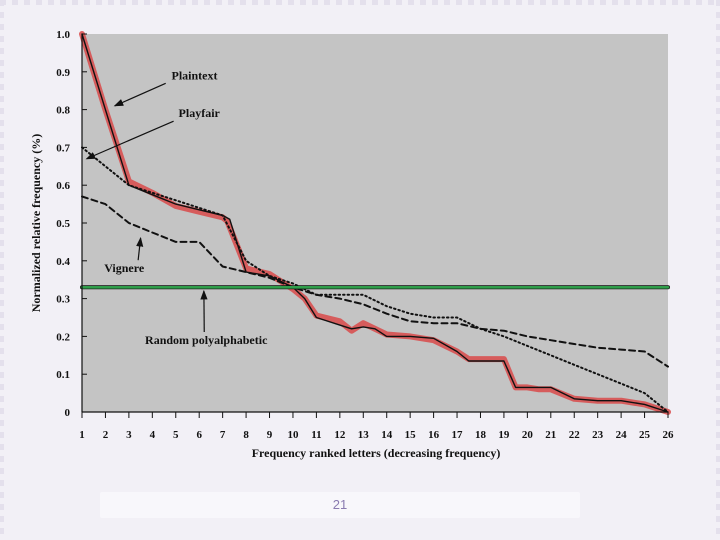 The width and height of the screenshot is (720, 540). What do you see at coordinates (63, 262) in the screenshot?
I see `y-tick-label: 0.4` at bounding box center [63, 262].